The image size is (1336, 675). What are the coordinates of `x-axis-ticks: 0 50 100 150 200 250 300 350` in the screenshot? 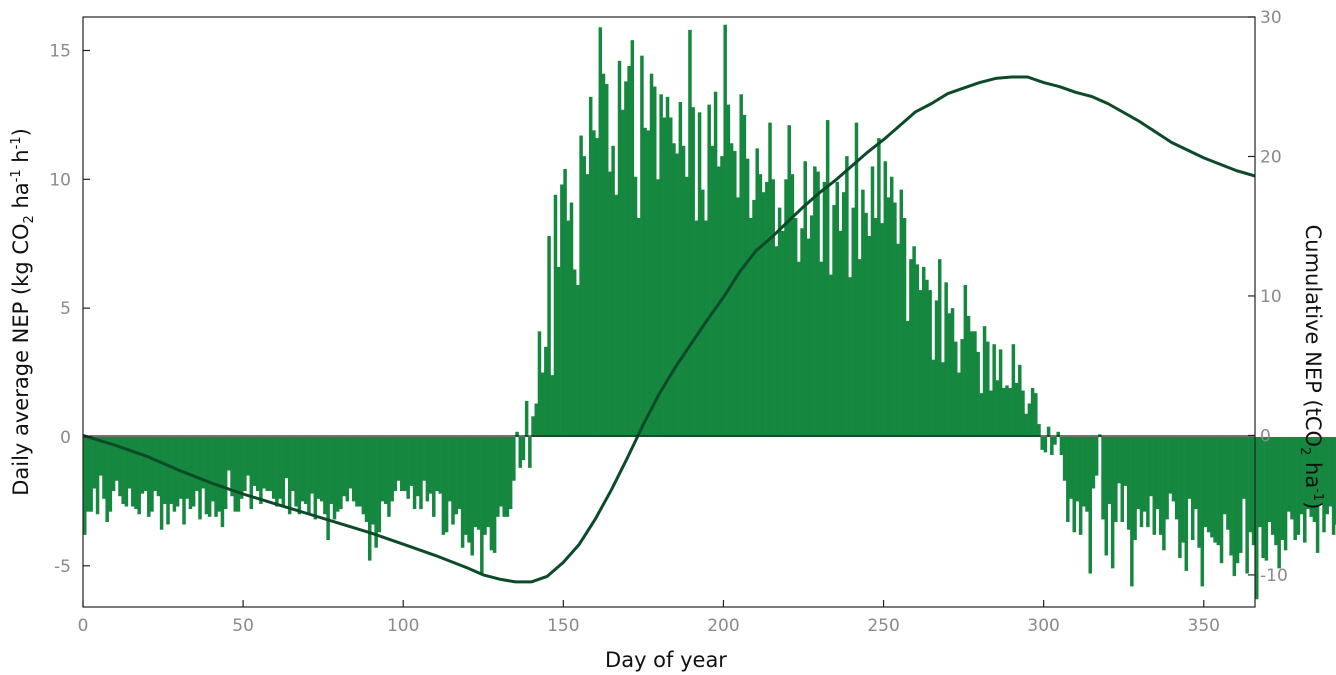 It's located at (649, 618).